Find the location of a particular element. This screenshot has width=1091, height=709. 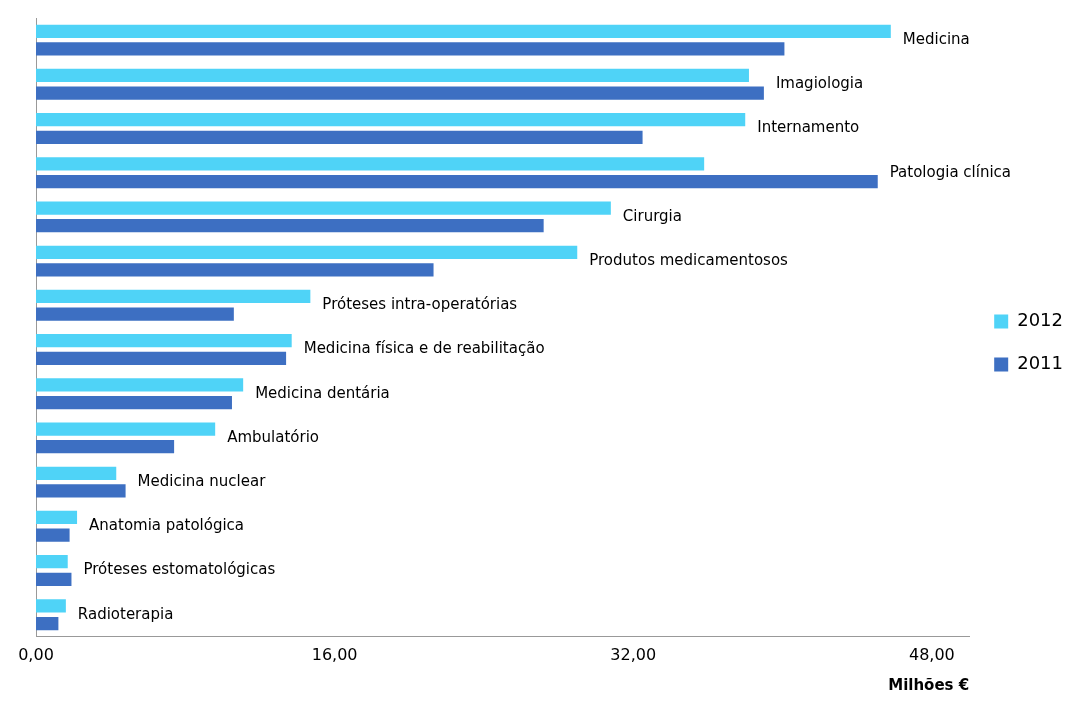

legend-label: 2011 is located at coordinates (1040, 363).